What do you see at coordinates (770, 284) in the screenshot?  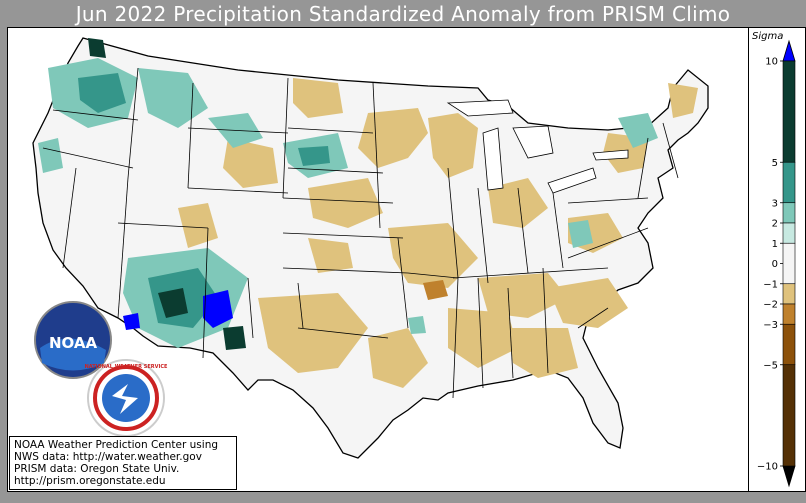 I see `colorbar-tick-label-6: −1` at bounding box center [770, 284].